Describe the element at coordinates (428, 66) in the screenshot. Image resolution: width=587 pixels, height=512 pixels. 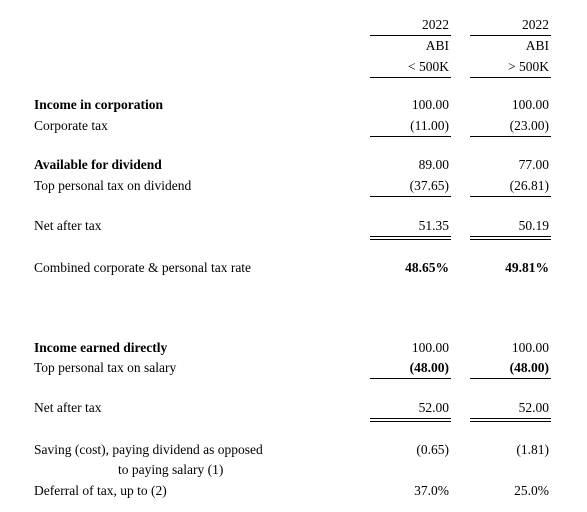
I see `column-threshold: < 500K` at that location.